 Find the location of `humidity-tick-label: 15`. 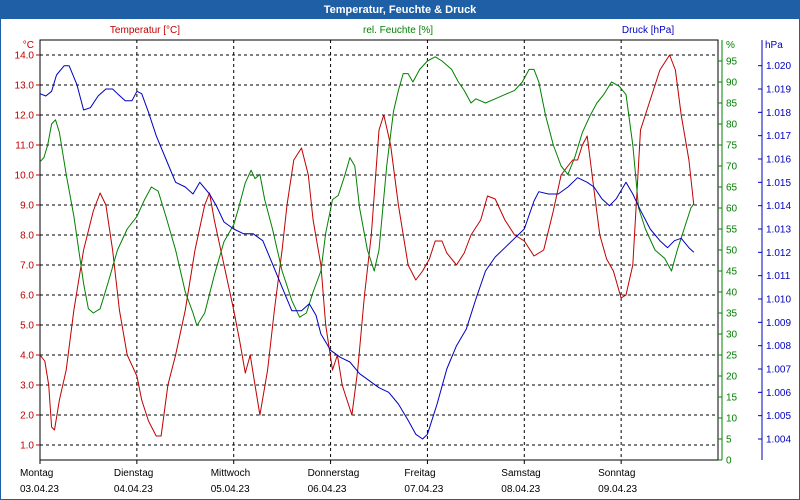

humidity-tick-label: 15 is located at coordinates (732, 398).